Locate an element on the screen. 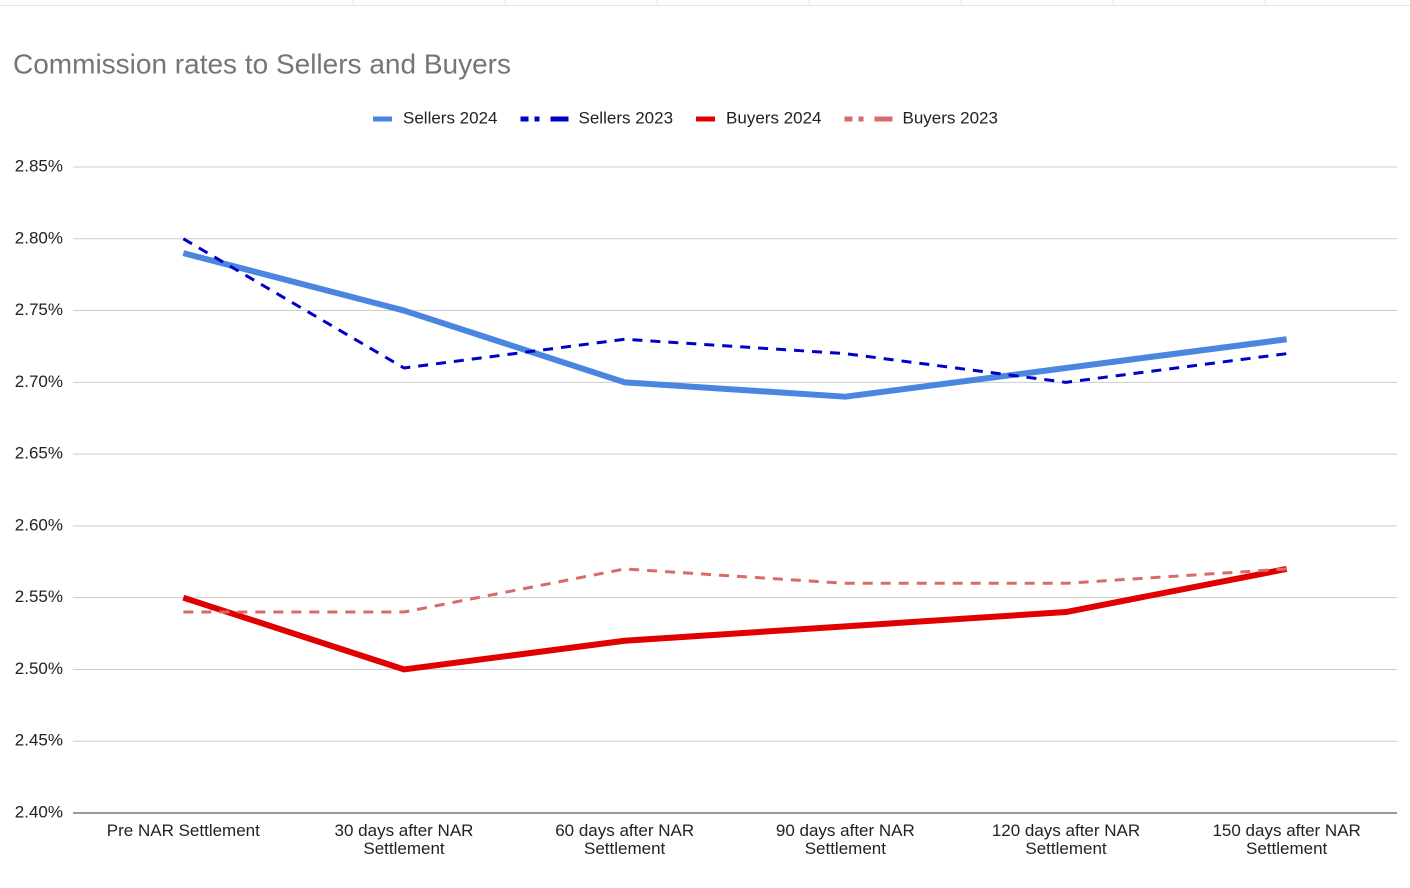 Image resolution: width=1410 pixels, height=888 pixels. x-tick-label: 150 days after NAR Settlement is located at coordinates (1286, 839).